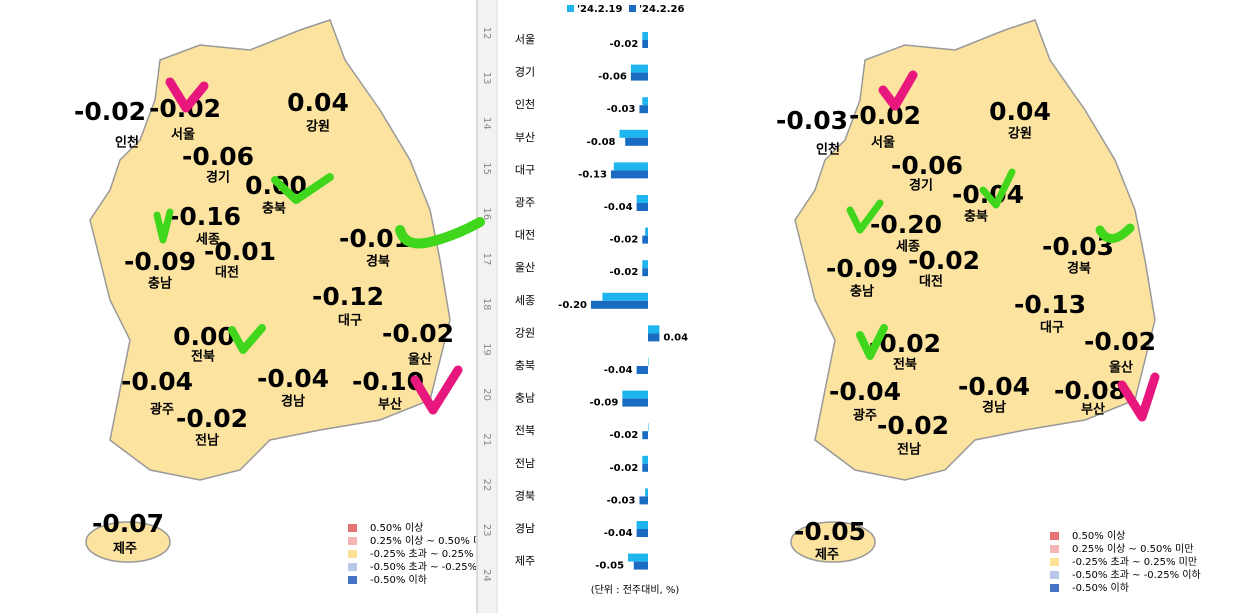 The height and width of the screenshot is (613, 1247). What do you see at coordinates (525, 398) in the screenshot?
I see `category-label: 충남` at bounding box center [525, 398].